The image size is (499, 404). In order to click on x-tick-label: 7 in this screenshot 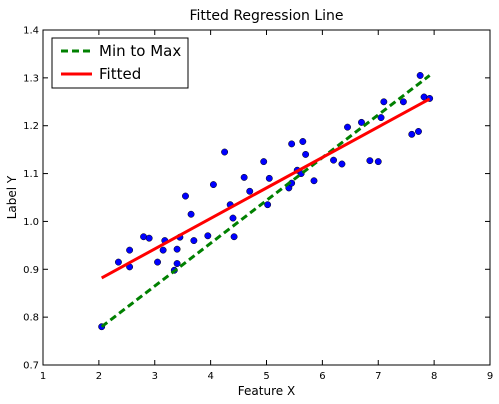, I will do `click(378, 376)`.